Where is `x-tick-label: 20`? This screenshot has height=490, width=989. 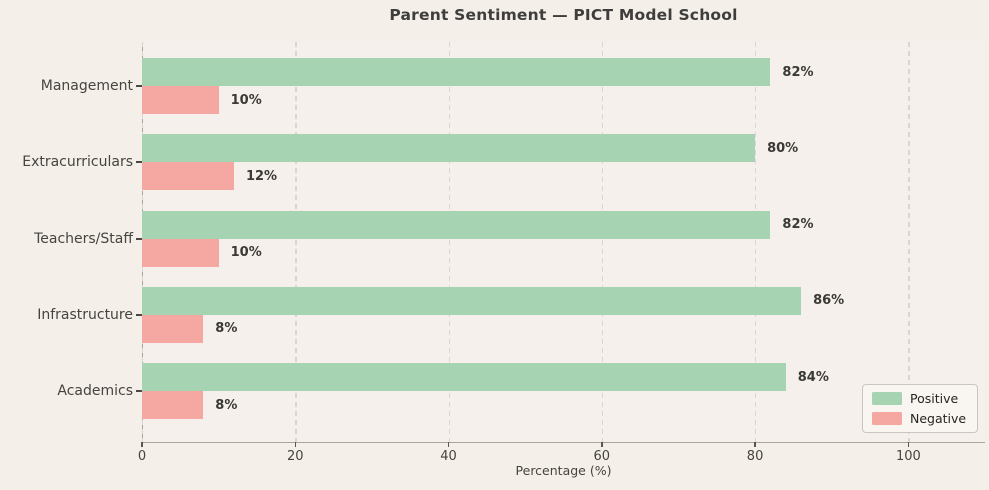 x-tick-label: 20 is located at coordinates (295, 456).